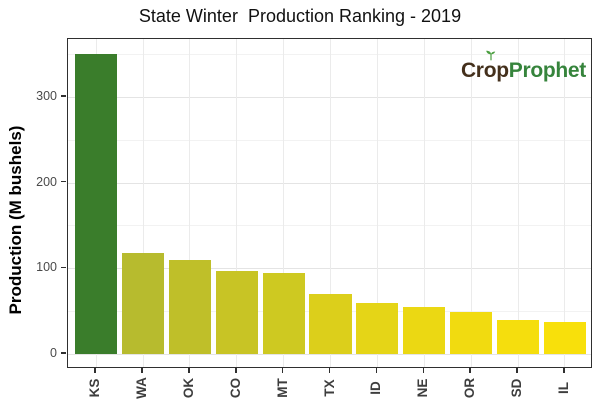  What do you see at coordinates (423, 388) in the screenshot?
I see `x-tick-label-ne: NE` at bounding box center [423, 388].